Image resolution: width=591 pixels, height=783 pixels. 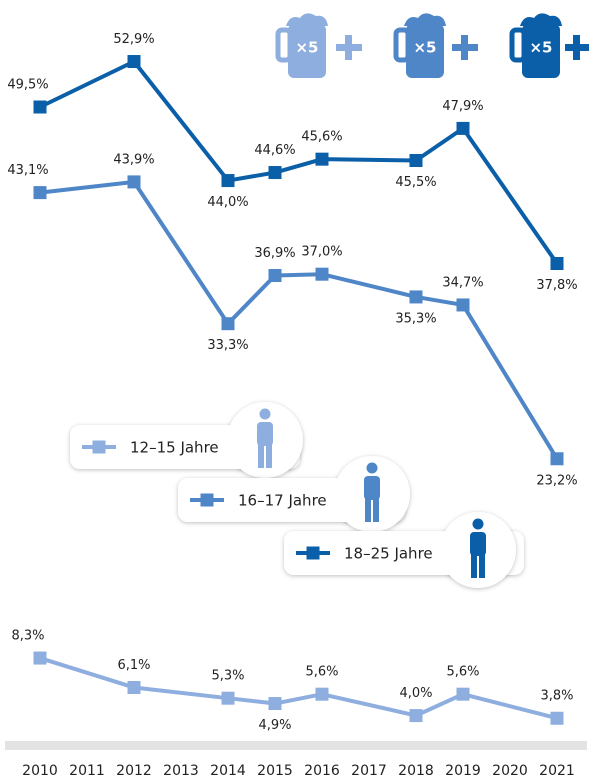 What do you see at coordinates (27, 85) in the screenshot?
I see `data-label: 49,5%` at bounding box center [27, 85].